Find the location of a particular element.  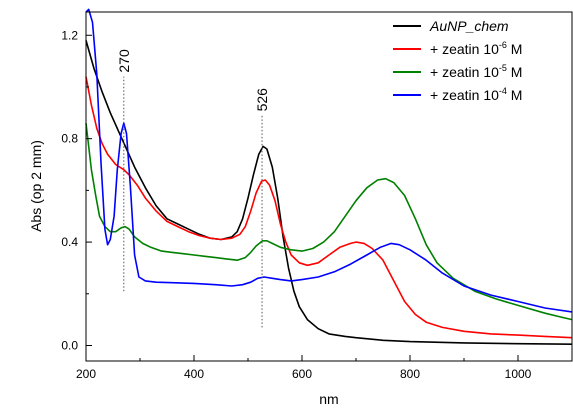

x-axis: 200 400 600 800 1000 is located at coordinates (304, 368).